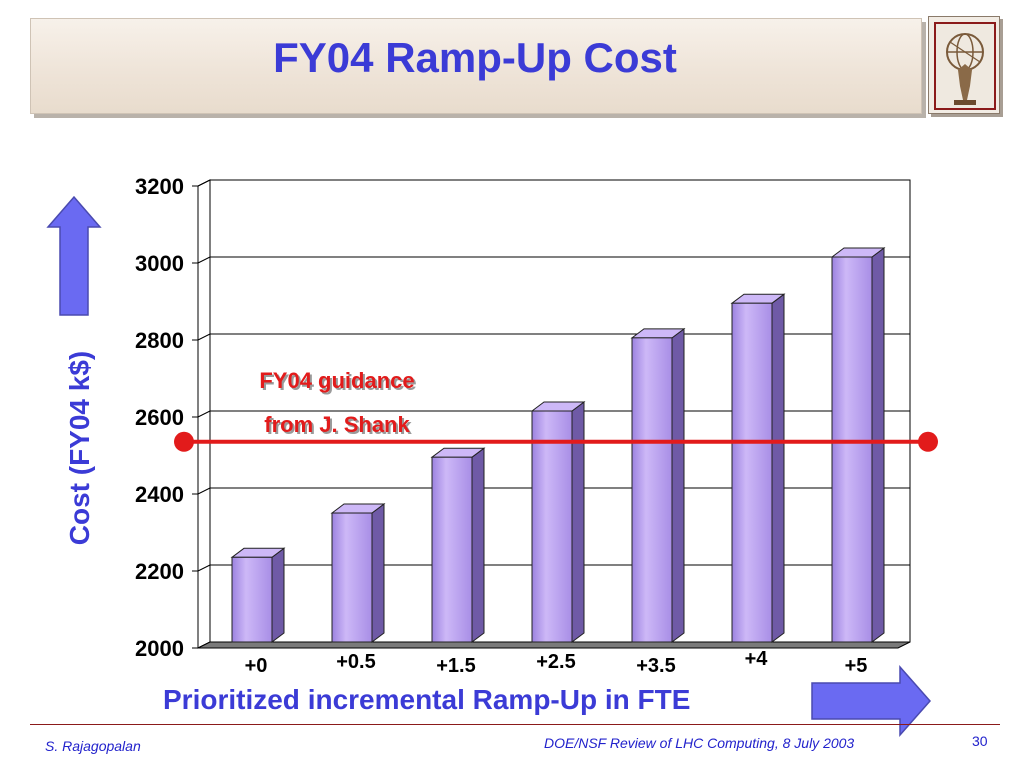 Image resolution: width=1024 pixels, height=768 pixels. Describe the element at coordinates (980, 741) in the screenshot. I see `page-number: 30` at that location.